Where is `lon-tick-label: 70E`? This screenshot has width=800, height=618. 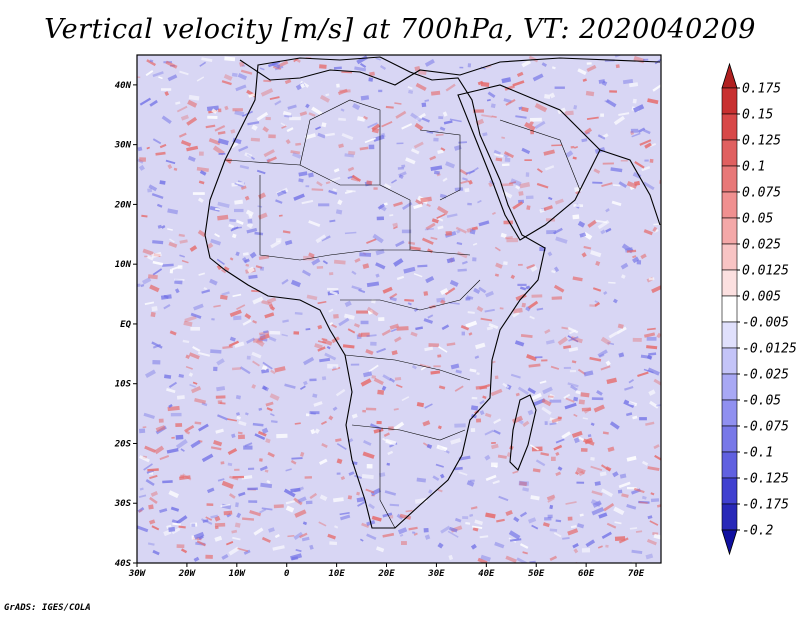 lon-tick-label: 70E is located at coordinates (636, 574).